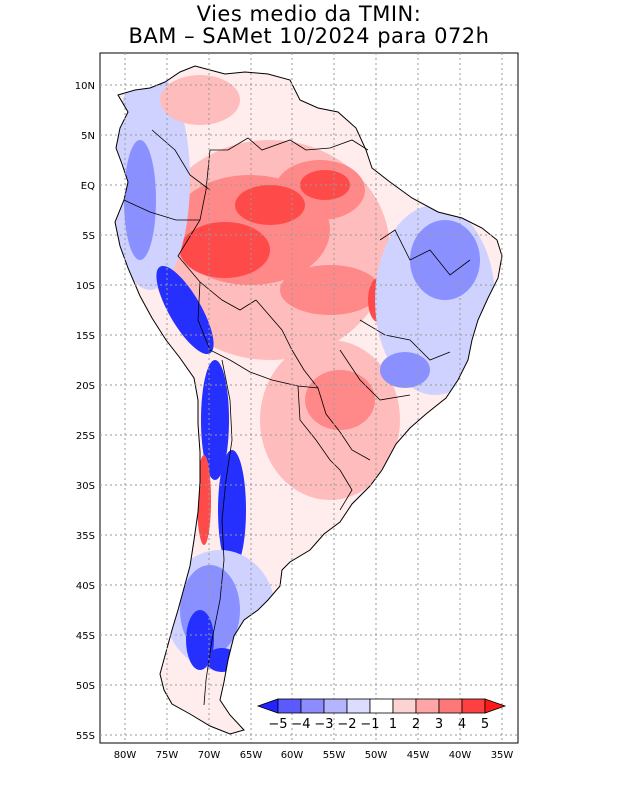  Describe the element at coordinates (85, 436) in the screenshot. I see `lat-label: 25S` at that location.